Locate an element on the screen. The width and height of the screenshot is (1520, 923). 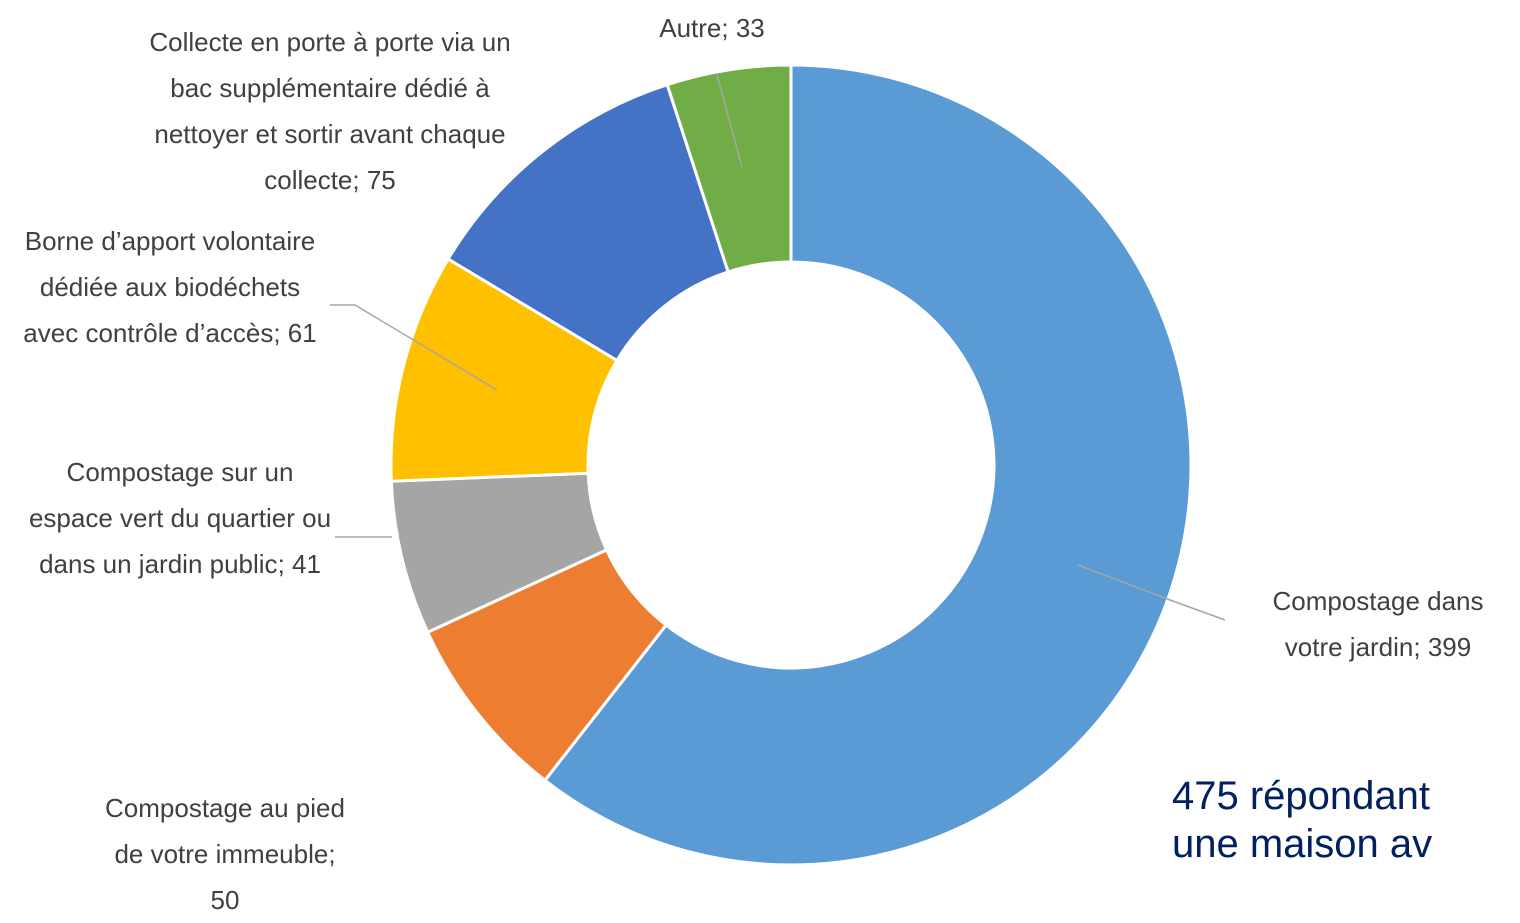
data-label: Compostage au pied de votre immeuble; 50 is located at coordinates (225, 854).